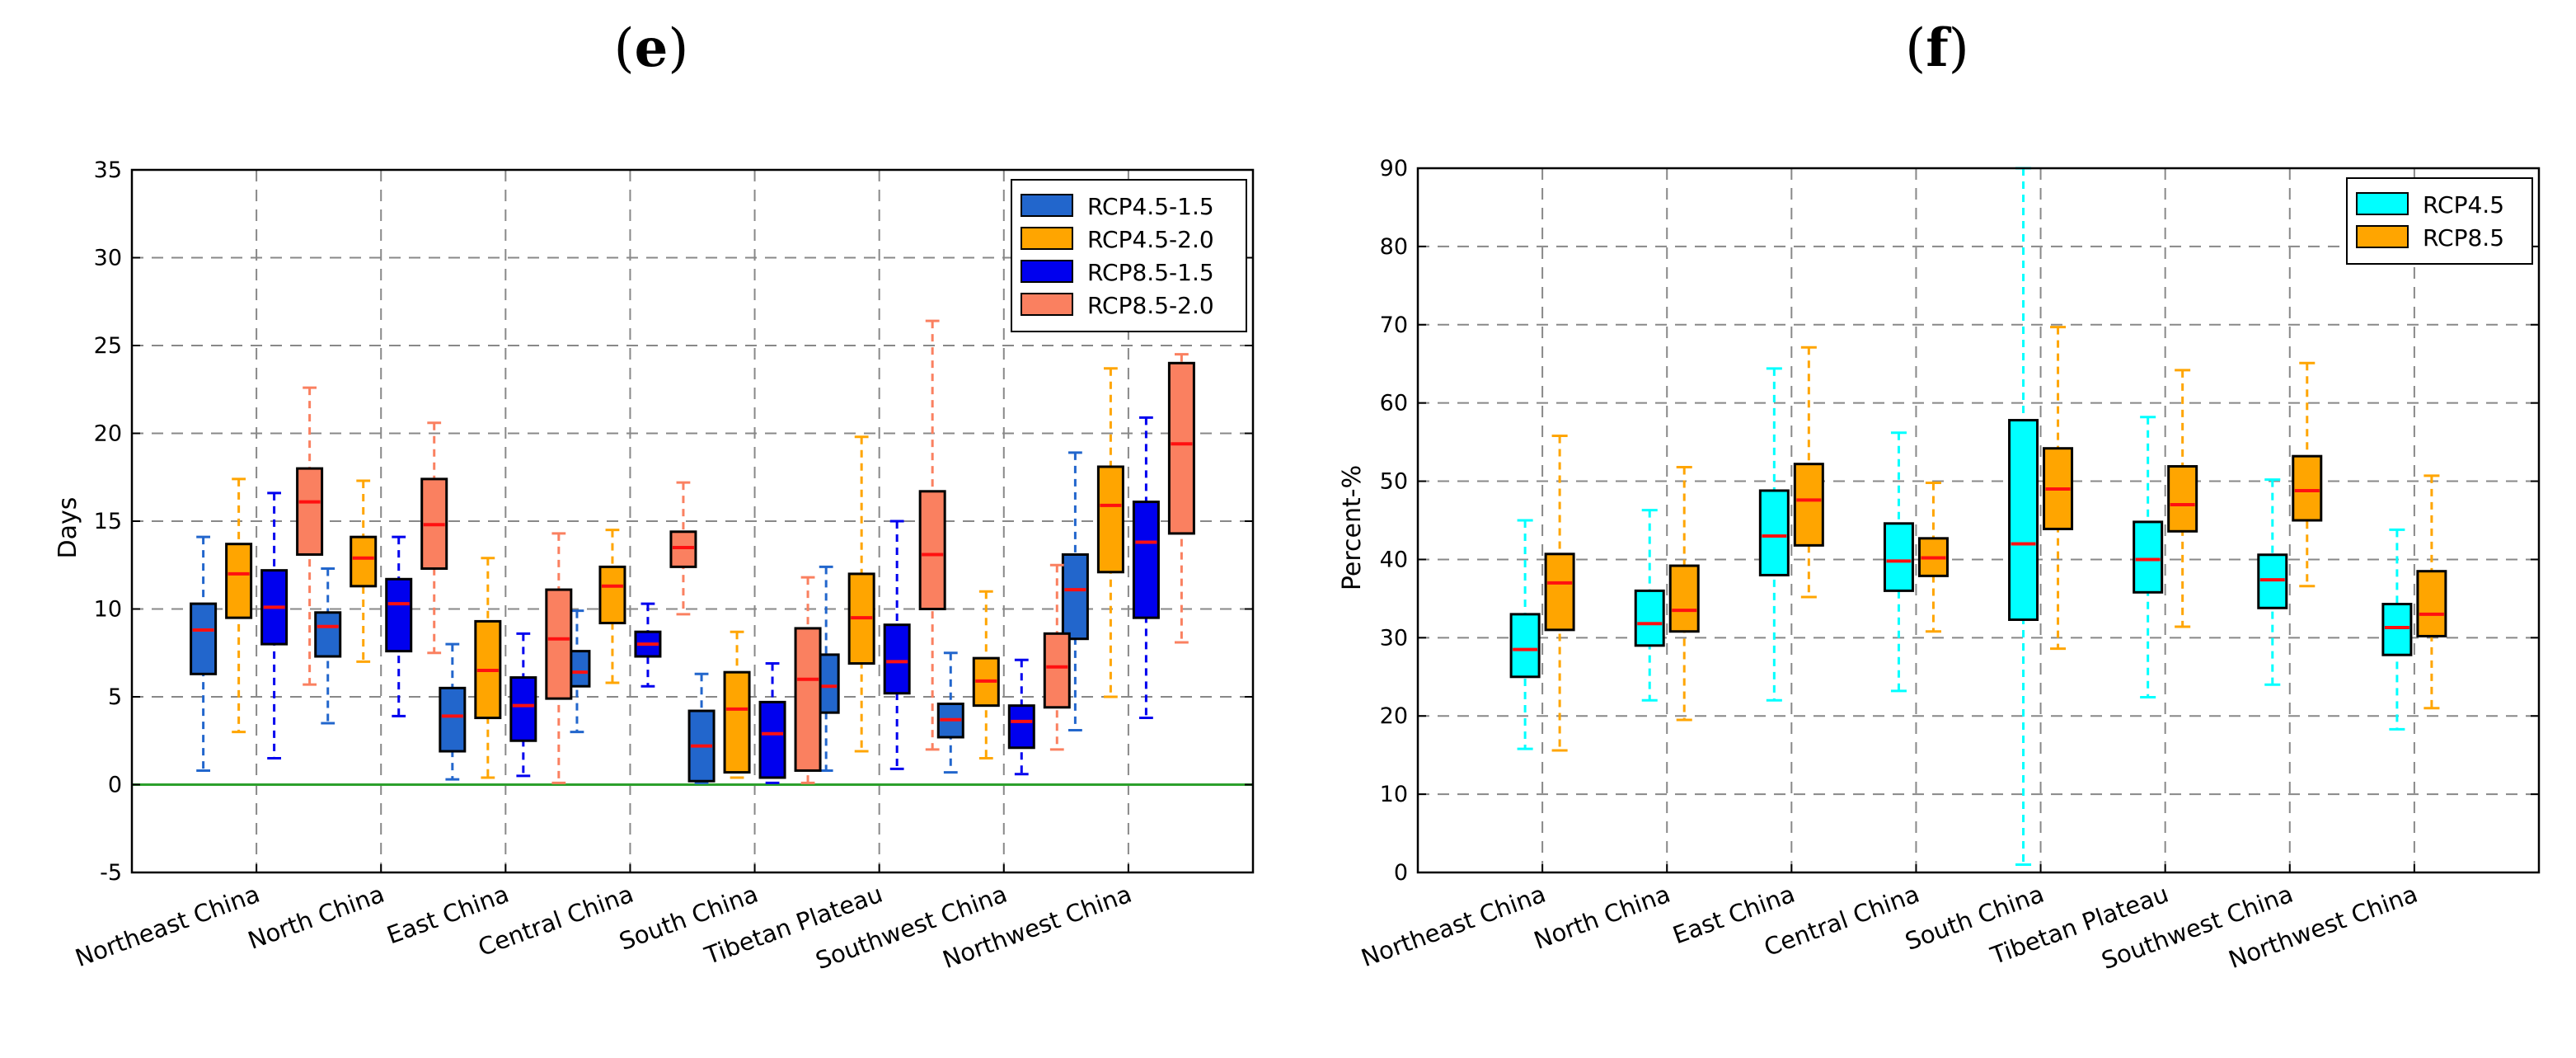 The width and height of the screenshot is (2576, 1058). I want to click on e-ytick-label: 10, so click(108, 610).